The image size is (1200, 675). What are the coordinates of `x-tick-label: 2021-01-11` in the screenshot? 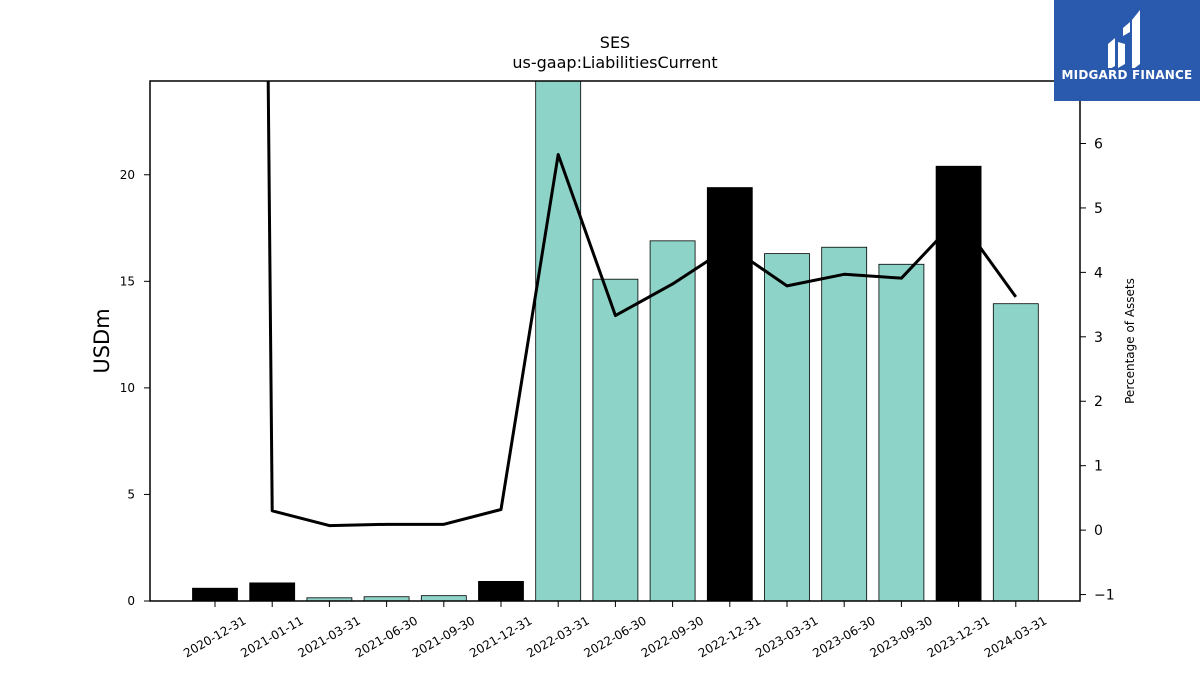 It's located at (271, 636).